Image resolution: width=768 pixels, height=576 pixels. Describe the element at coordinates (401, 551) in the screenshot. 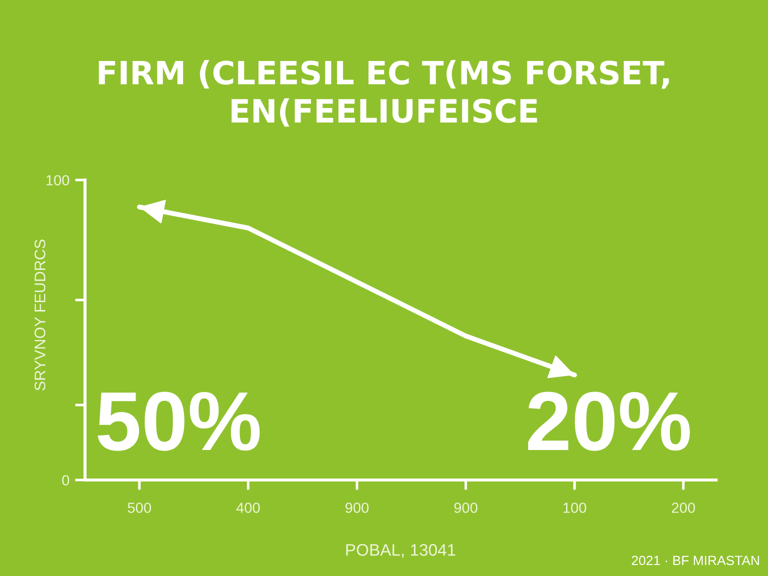

I see `x-axis-title: POBAL, 13041` at that location.